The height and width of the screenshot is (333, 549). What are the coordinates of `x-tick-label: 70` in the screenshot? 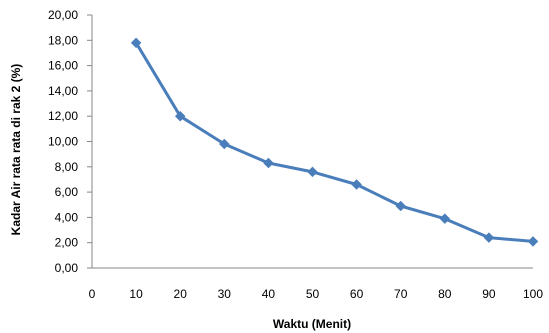 It's located at (401, 294).